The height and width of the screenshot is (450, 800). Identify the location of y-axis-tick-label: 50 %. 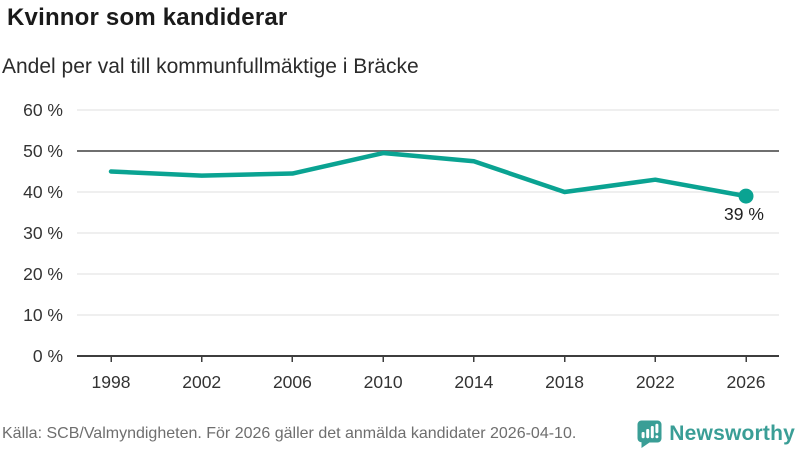
(43, 151).